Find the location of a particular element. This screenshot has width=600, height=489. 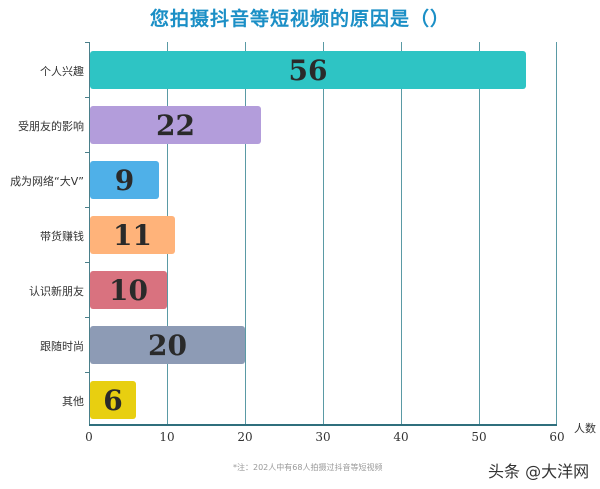

bar-value-label: 20 is located at coordinates (167, 345).